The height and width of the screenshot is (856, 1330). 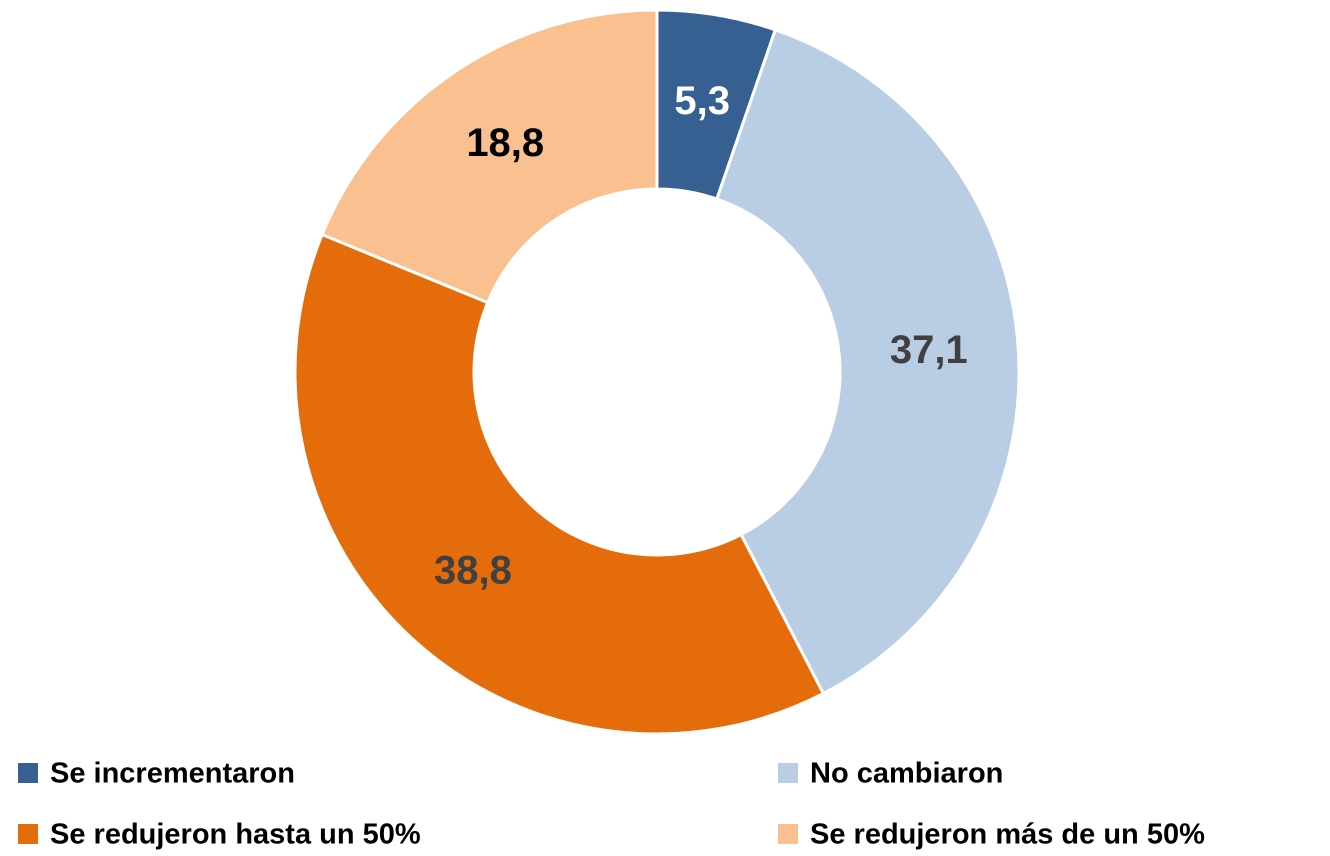 I want to click on donut-slice, so click(x=489, y=156).